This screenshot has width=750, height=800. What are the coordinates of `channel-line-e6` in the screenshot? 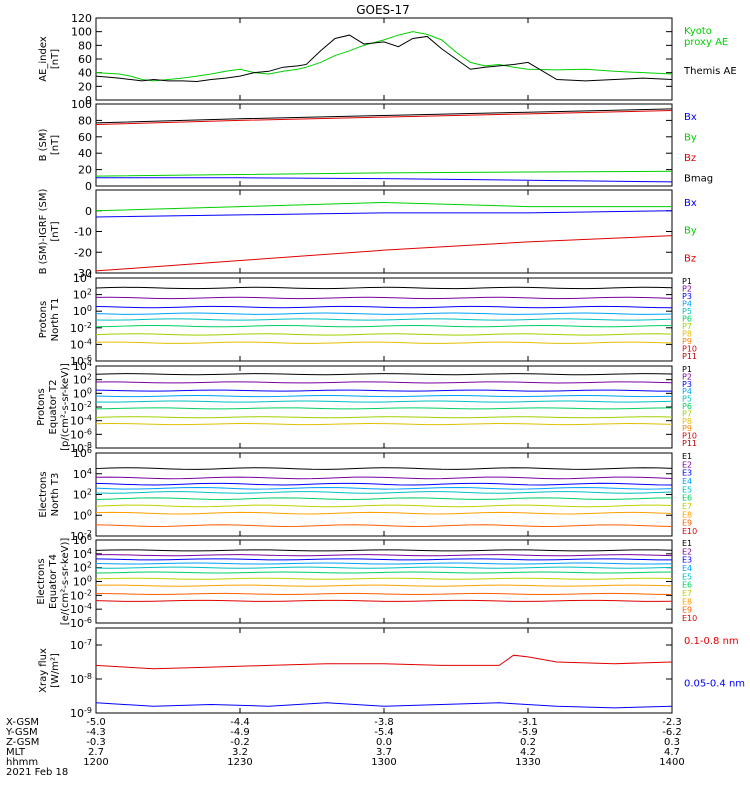 It's located at (384, 498).